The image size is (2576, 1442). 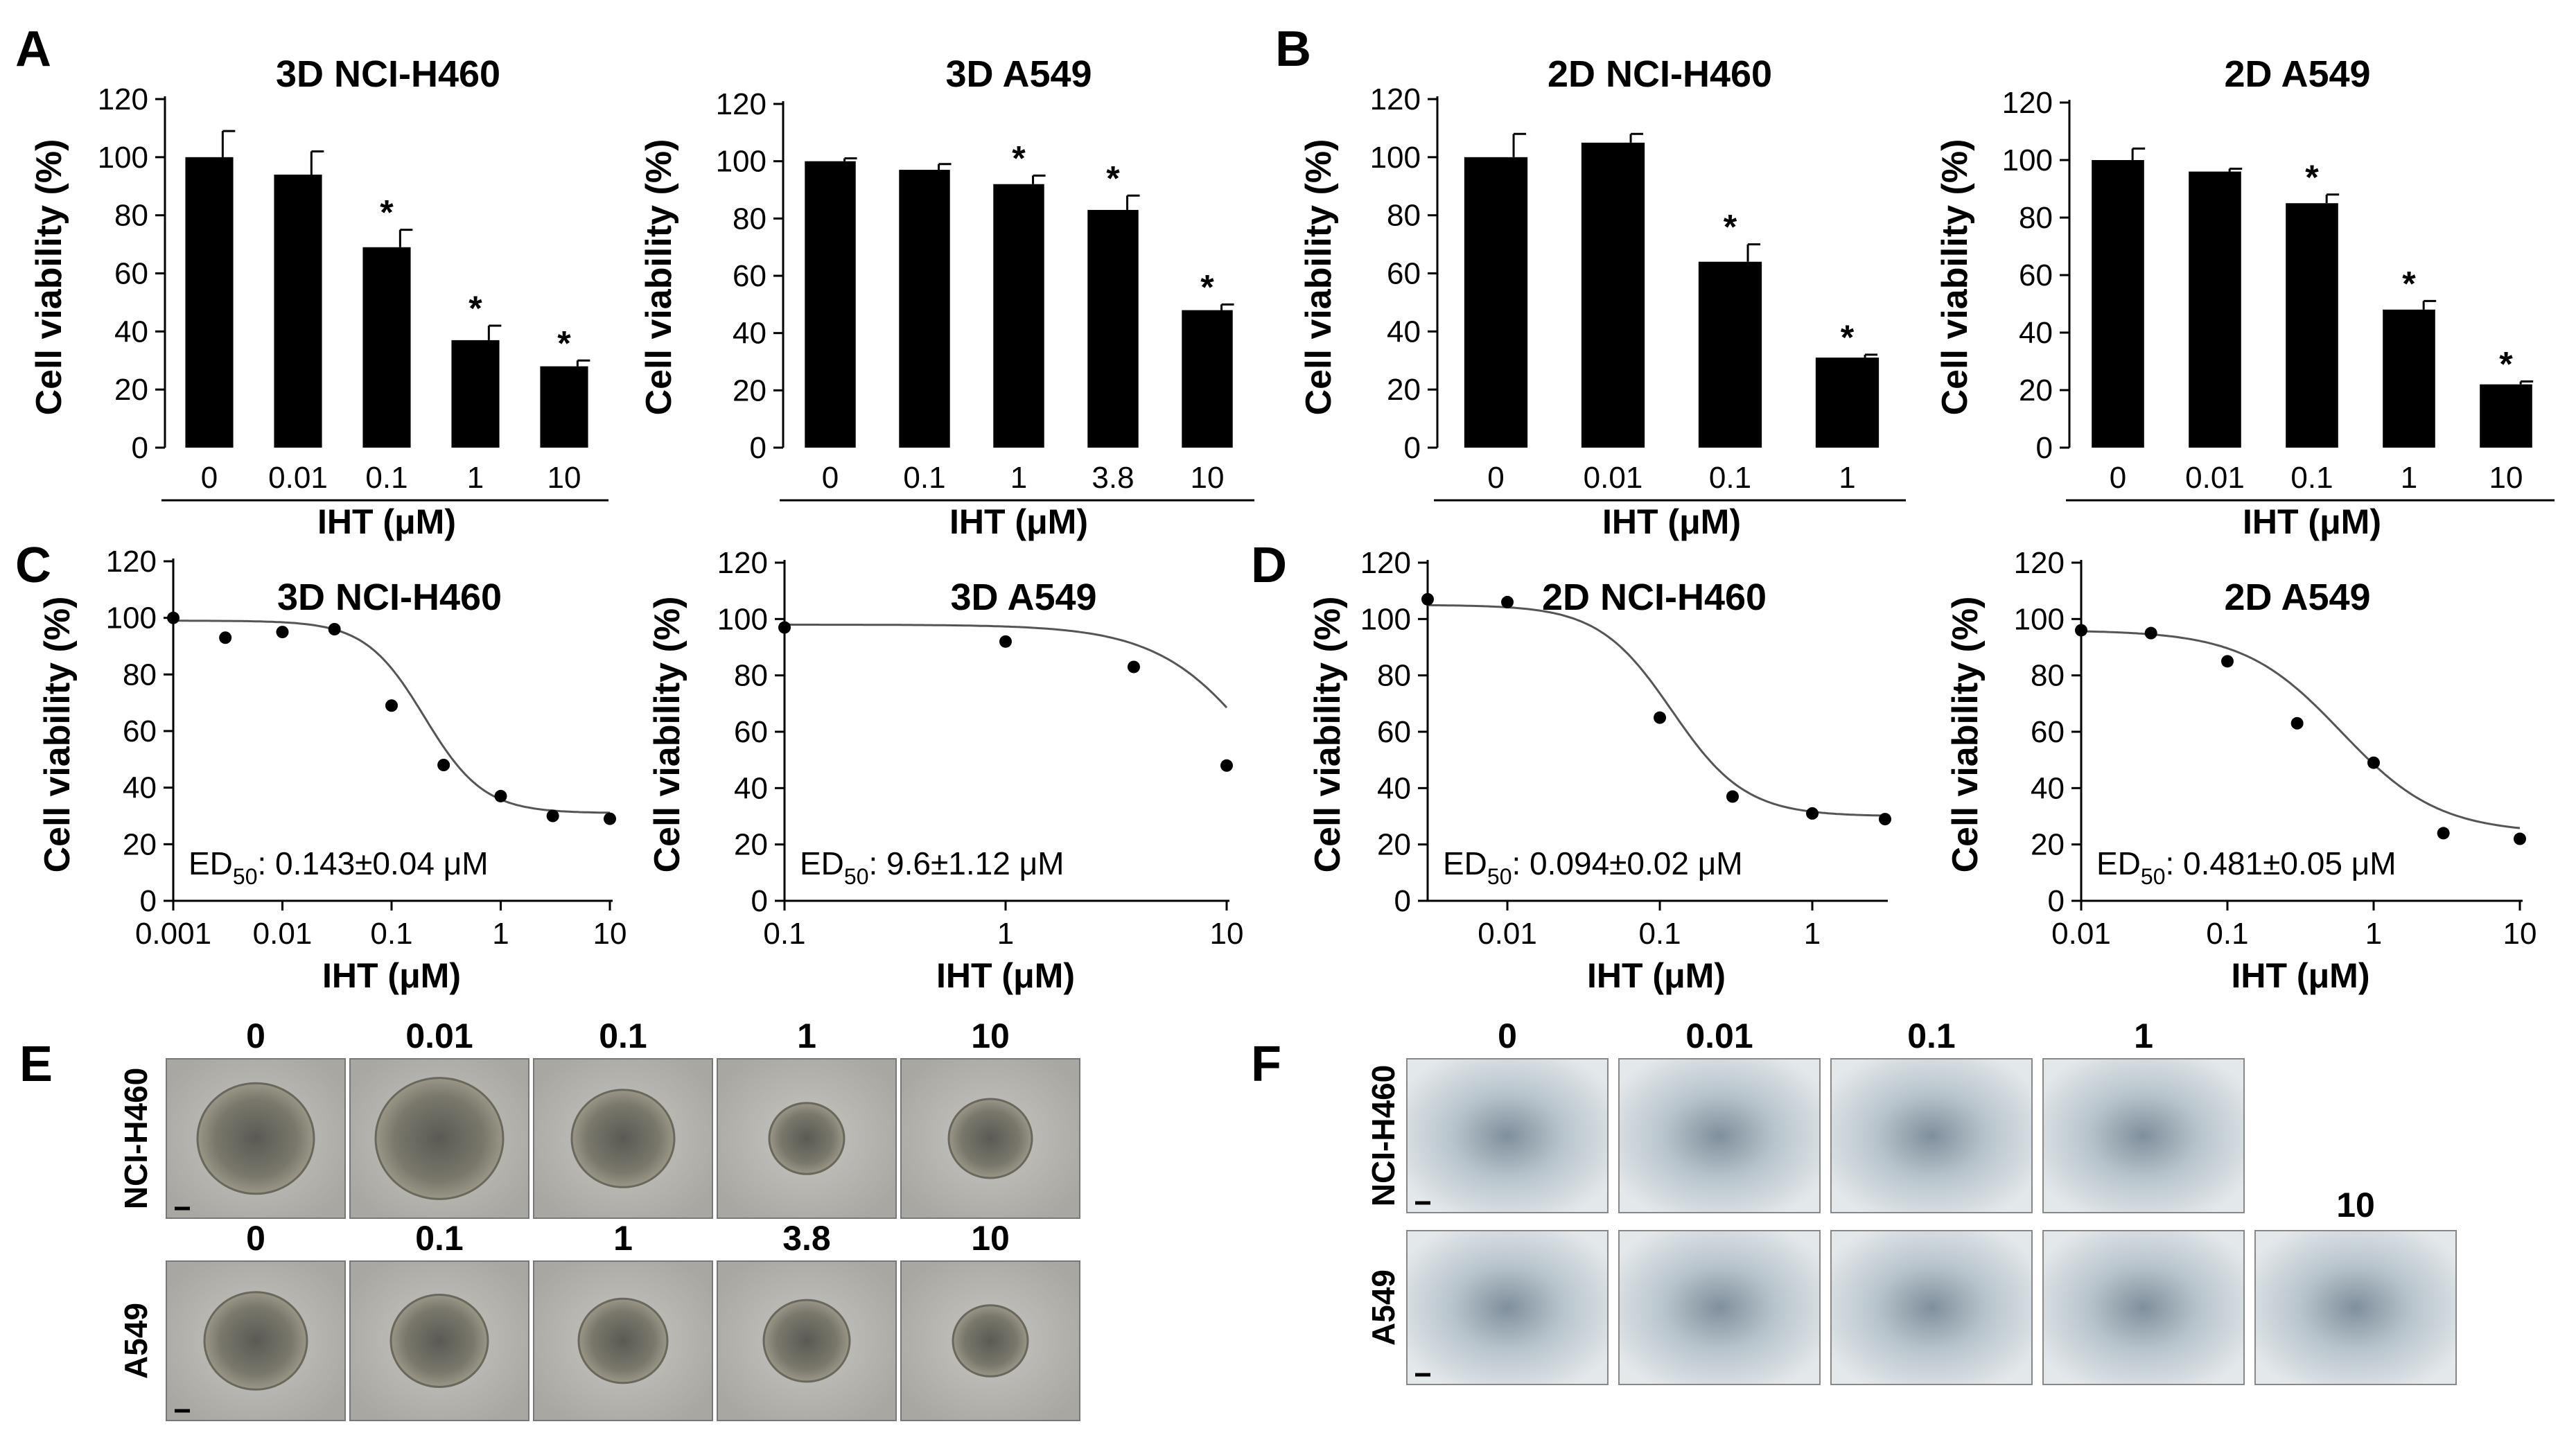 What do you see at coordinates (1113, 478) in the screenshot?
I see `x-tick-label: 3.8` at bounding box center [1113, 478].